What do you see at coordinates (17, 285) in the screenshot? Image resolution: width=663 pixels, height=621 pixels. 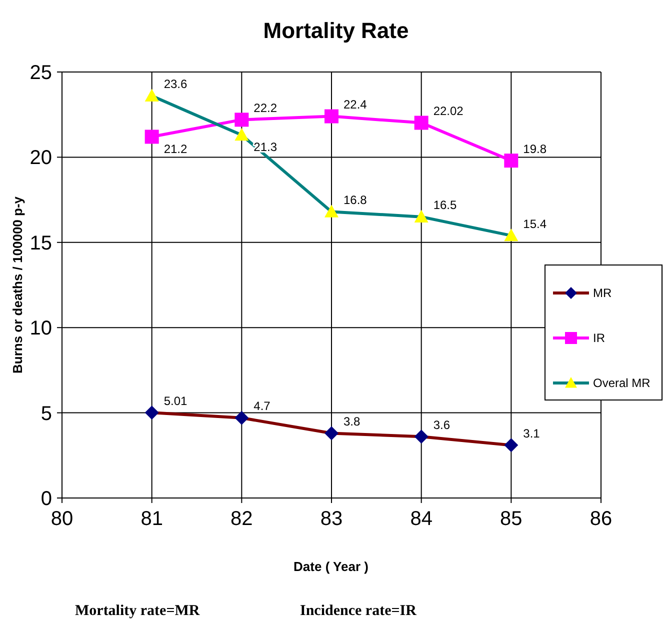 I see `y-axis-title: Burns or deaths / 100000 p-y` at bounding box center [17, 285].